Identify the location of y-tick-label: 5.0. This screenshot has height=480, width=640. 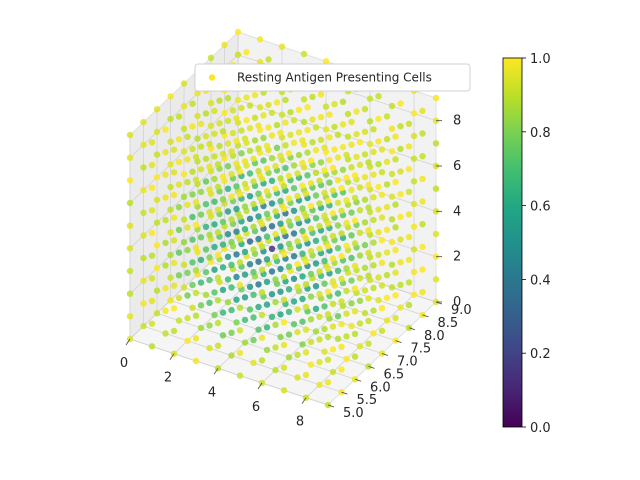
(353, 413).